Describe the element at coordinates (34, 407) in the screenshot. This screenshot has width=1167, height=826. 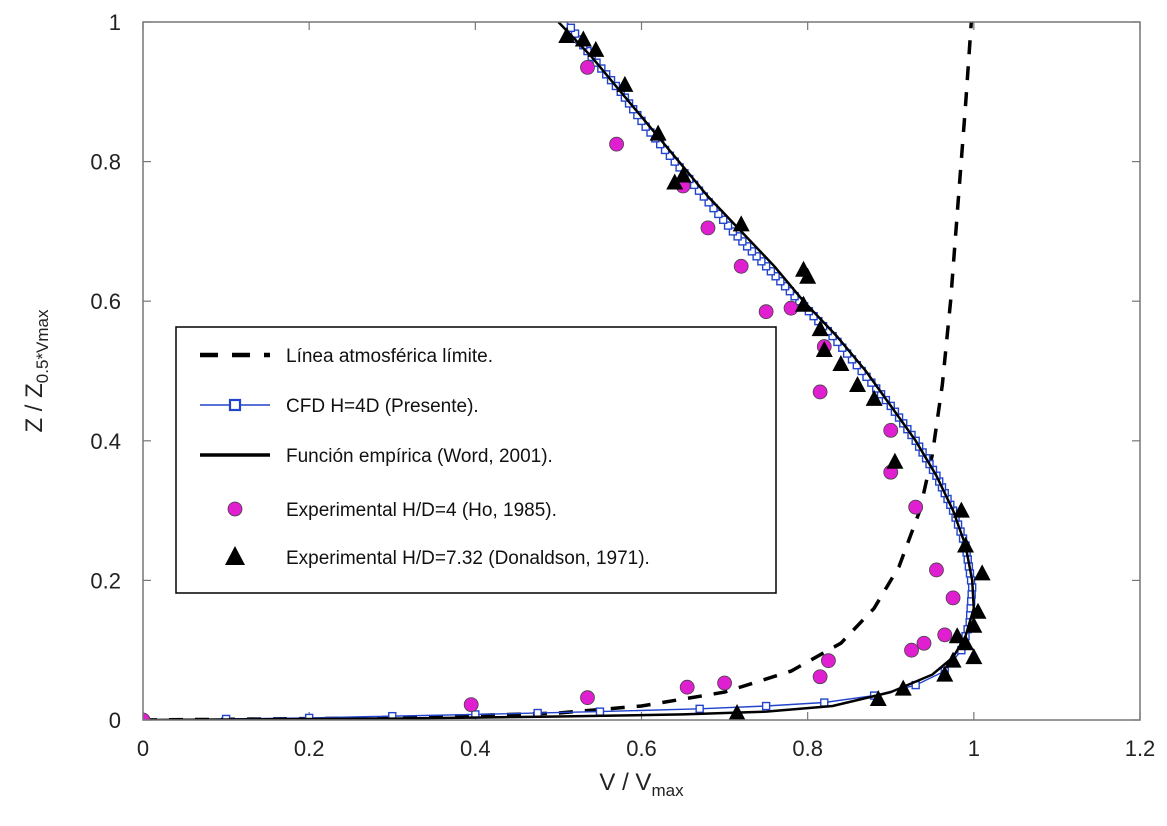
I see `y-axis-title-main: Z / Z` at that location.